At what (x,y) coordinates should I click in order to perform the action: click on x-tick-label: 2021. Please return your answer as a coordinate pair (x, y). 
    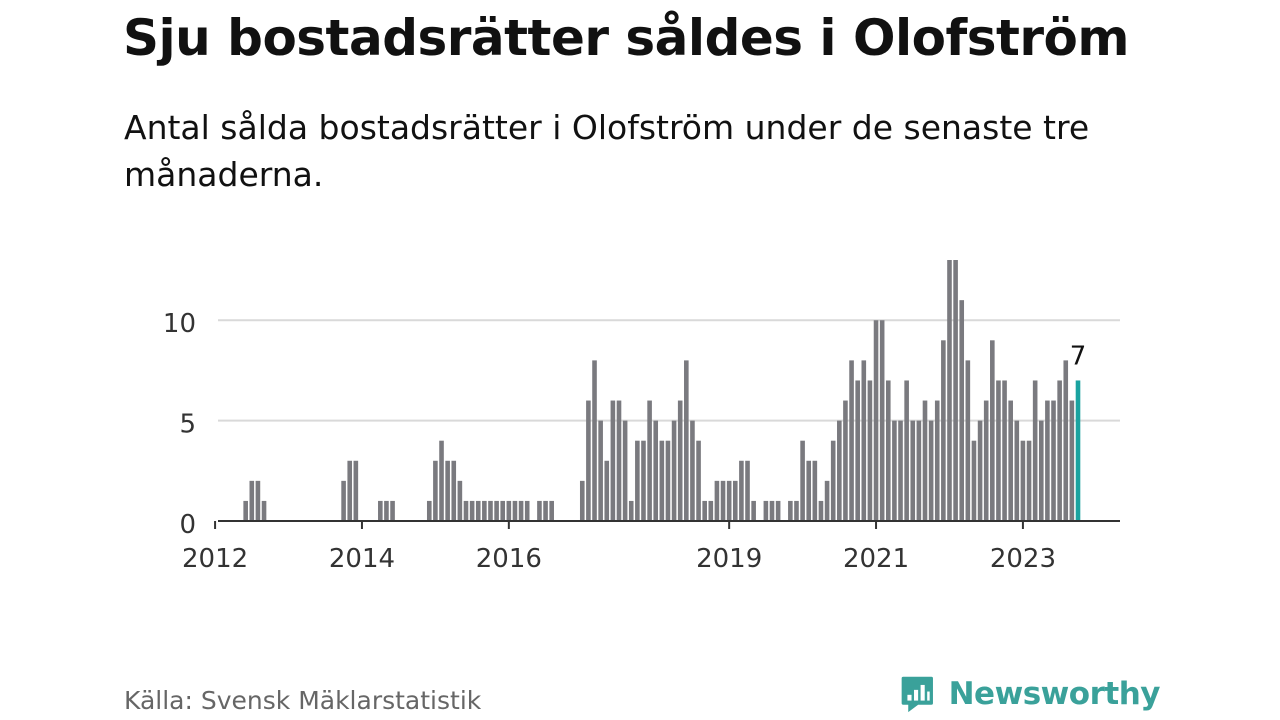
    Looking at the image, I should click on (876, 559).